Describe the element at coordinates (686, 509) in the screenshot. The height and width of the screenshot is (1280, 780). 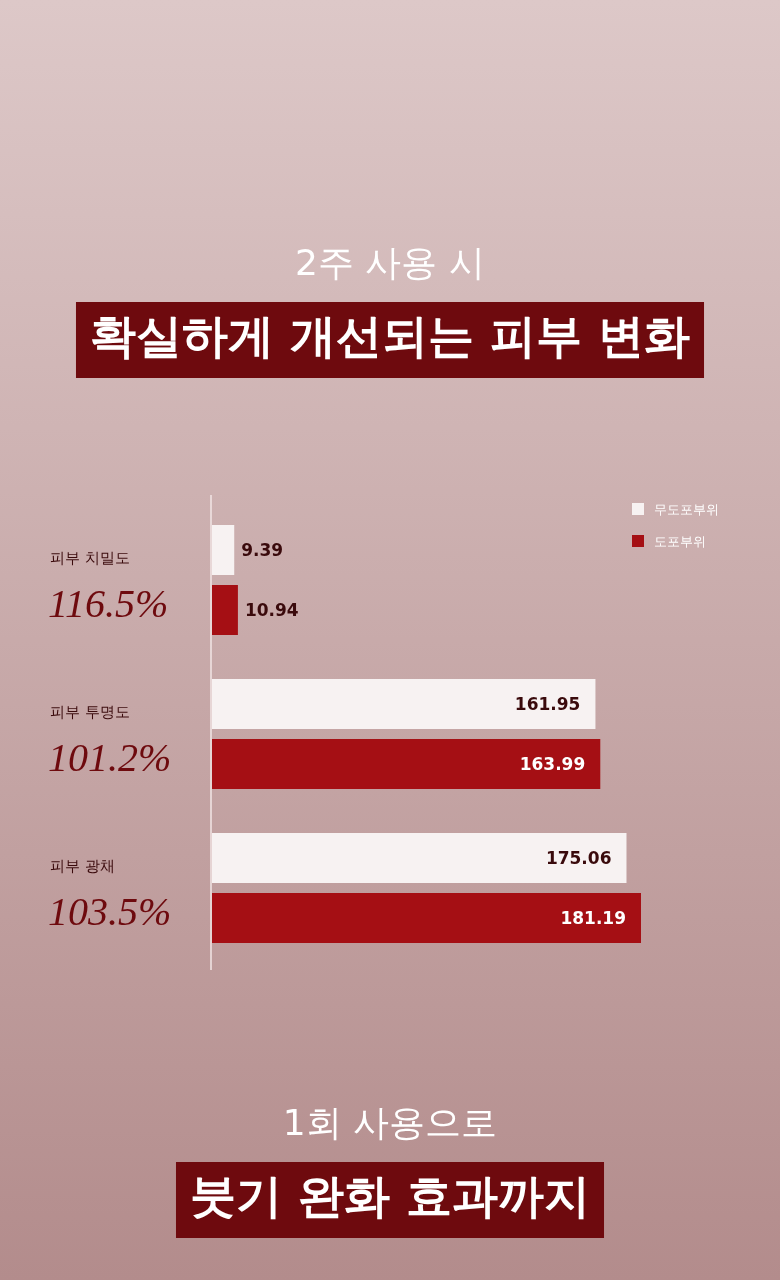
I see `legend-label: 무도포부위` at that location.